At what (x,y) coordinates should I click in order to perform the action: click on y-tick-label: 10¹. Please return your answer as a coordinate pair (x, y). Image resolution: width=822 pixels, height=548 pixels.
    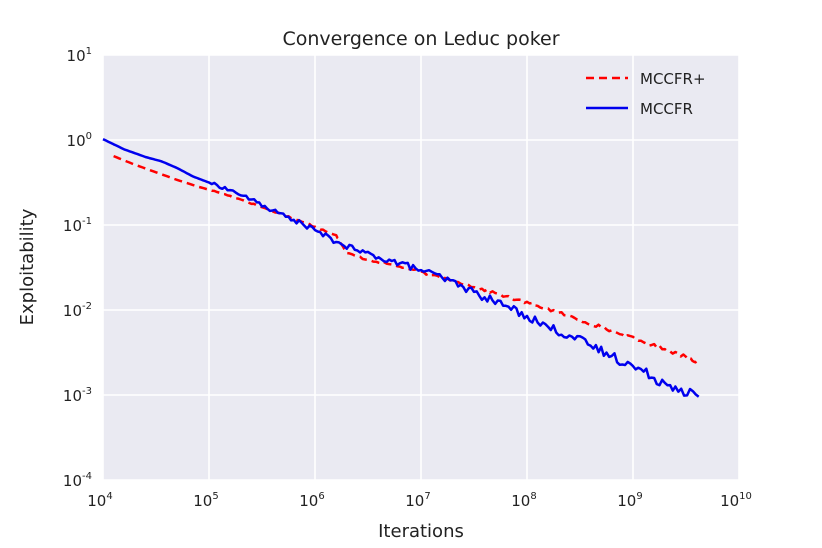
    Looking at the image, I should click on (79, 55).